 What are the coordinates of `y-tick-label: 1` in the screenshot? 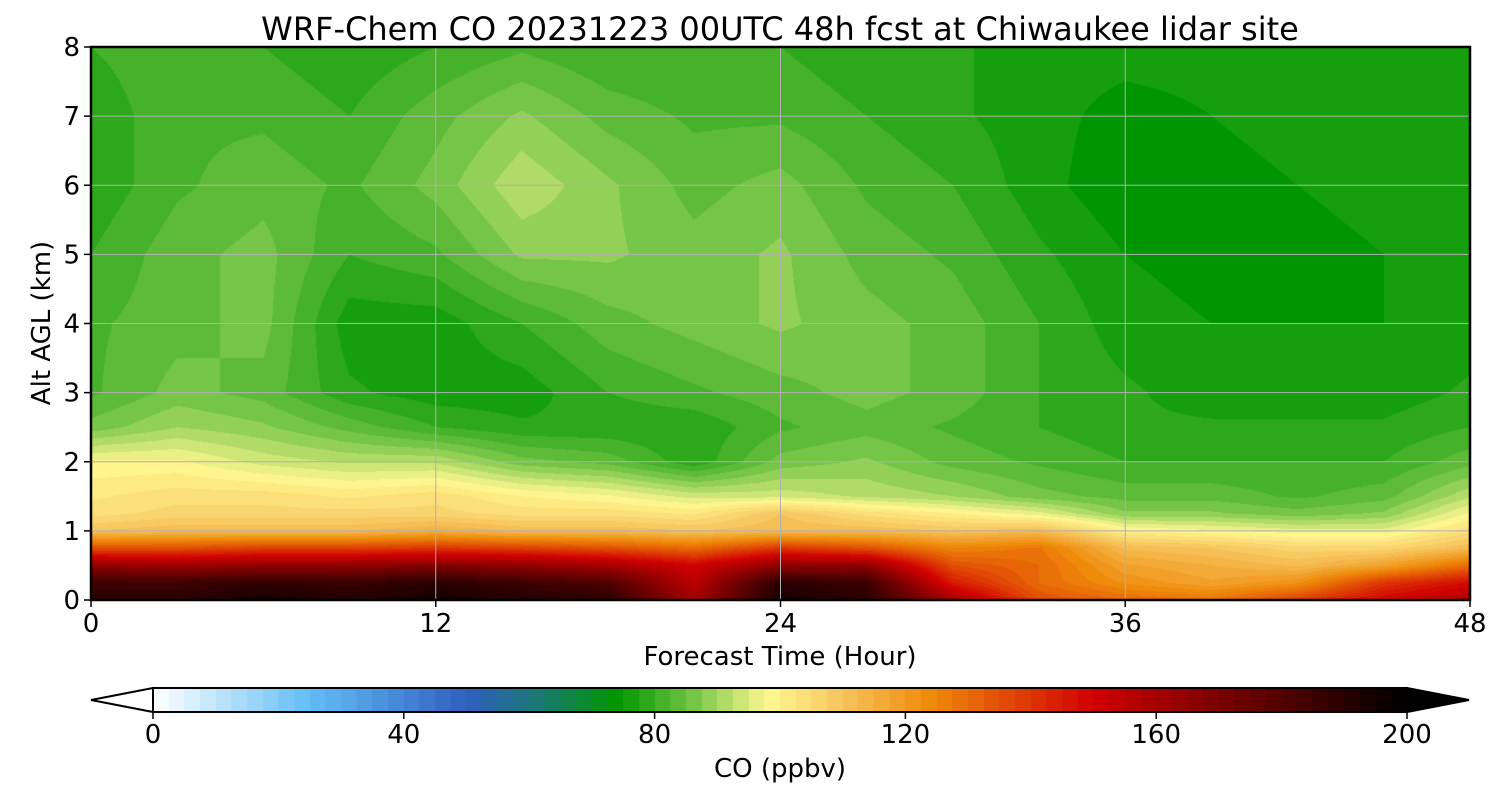 It's located at (71, 532).